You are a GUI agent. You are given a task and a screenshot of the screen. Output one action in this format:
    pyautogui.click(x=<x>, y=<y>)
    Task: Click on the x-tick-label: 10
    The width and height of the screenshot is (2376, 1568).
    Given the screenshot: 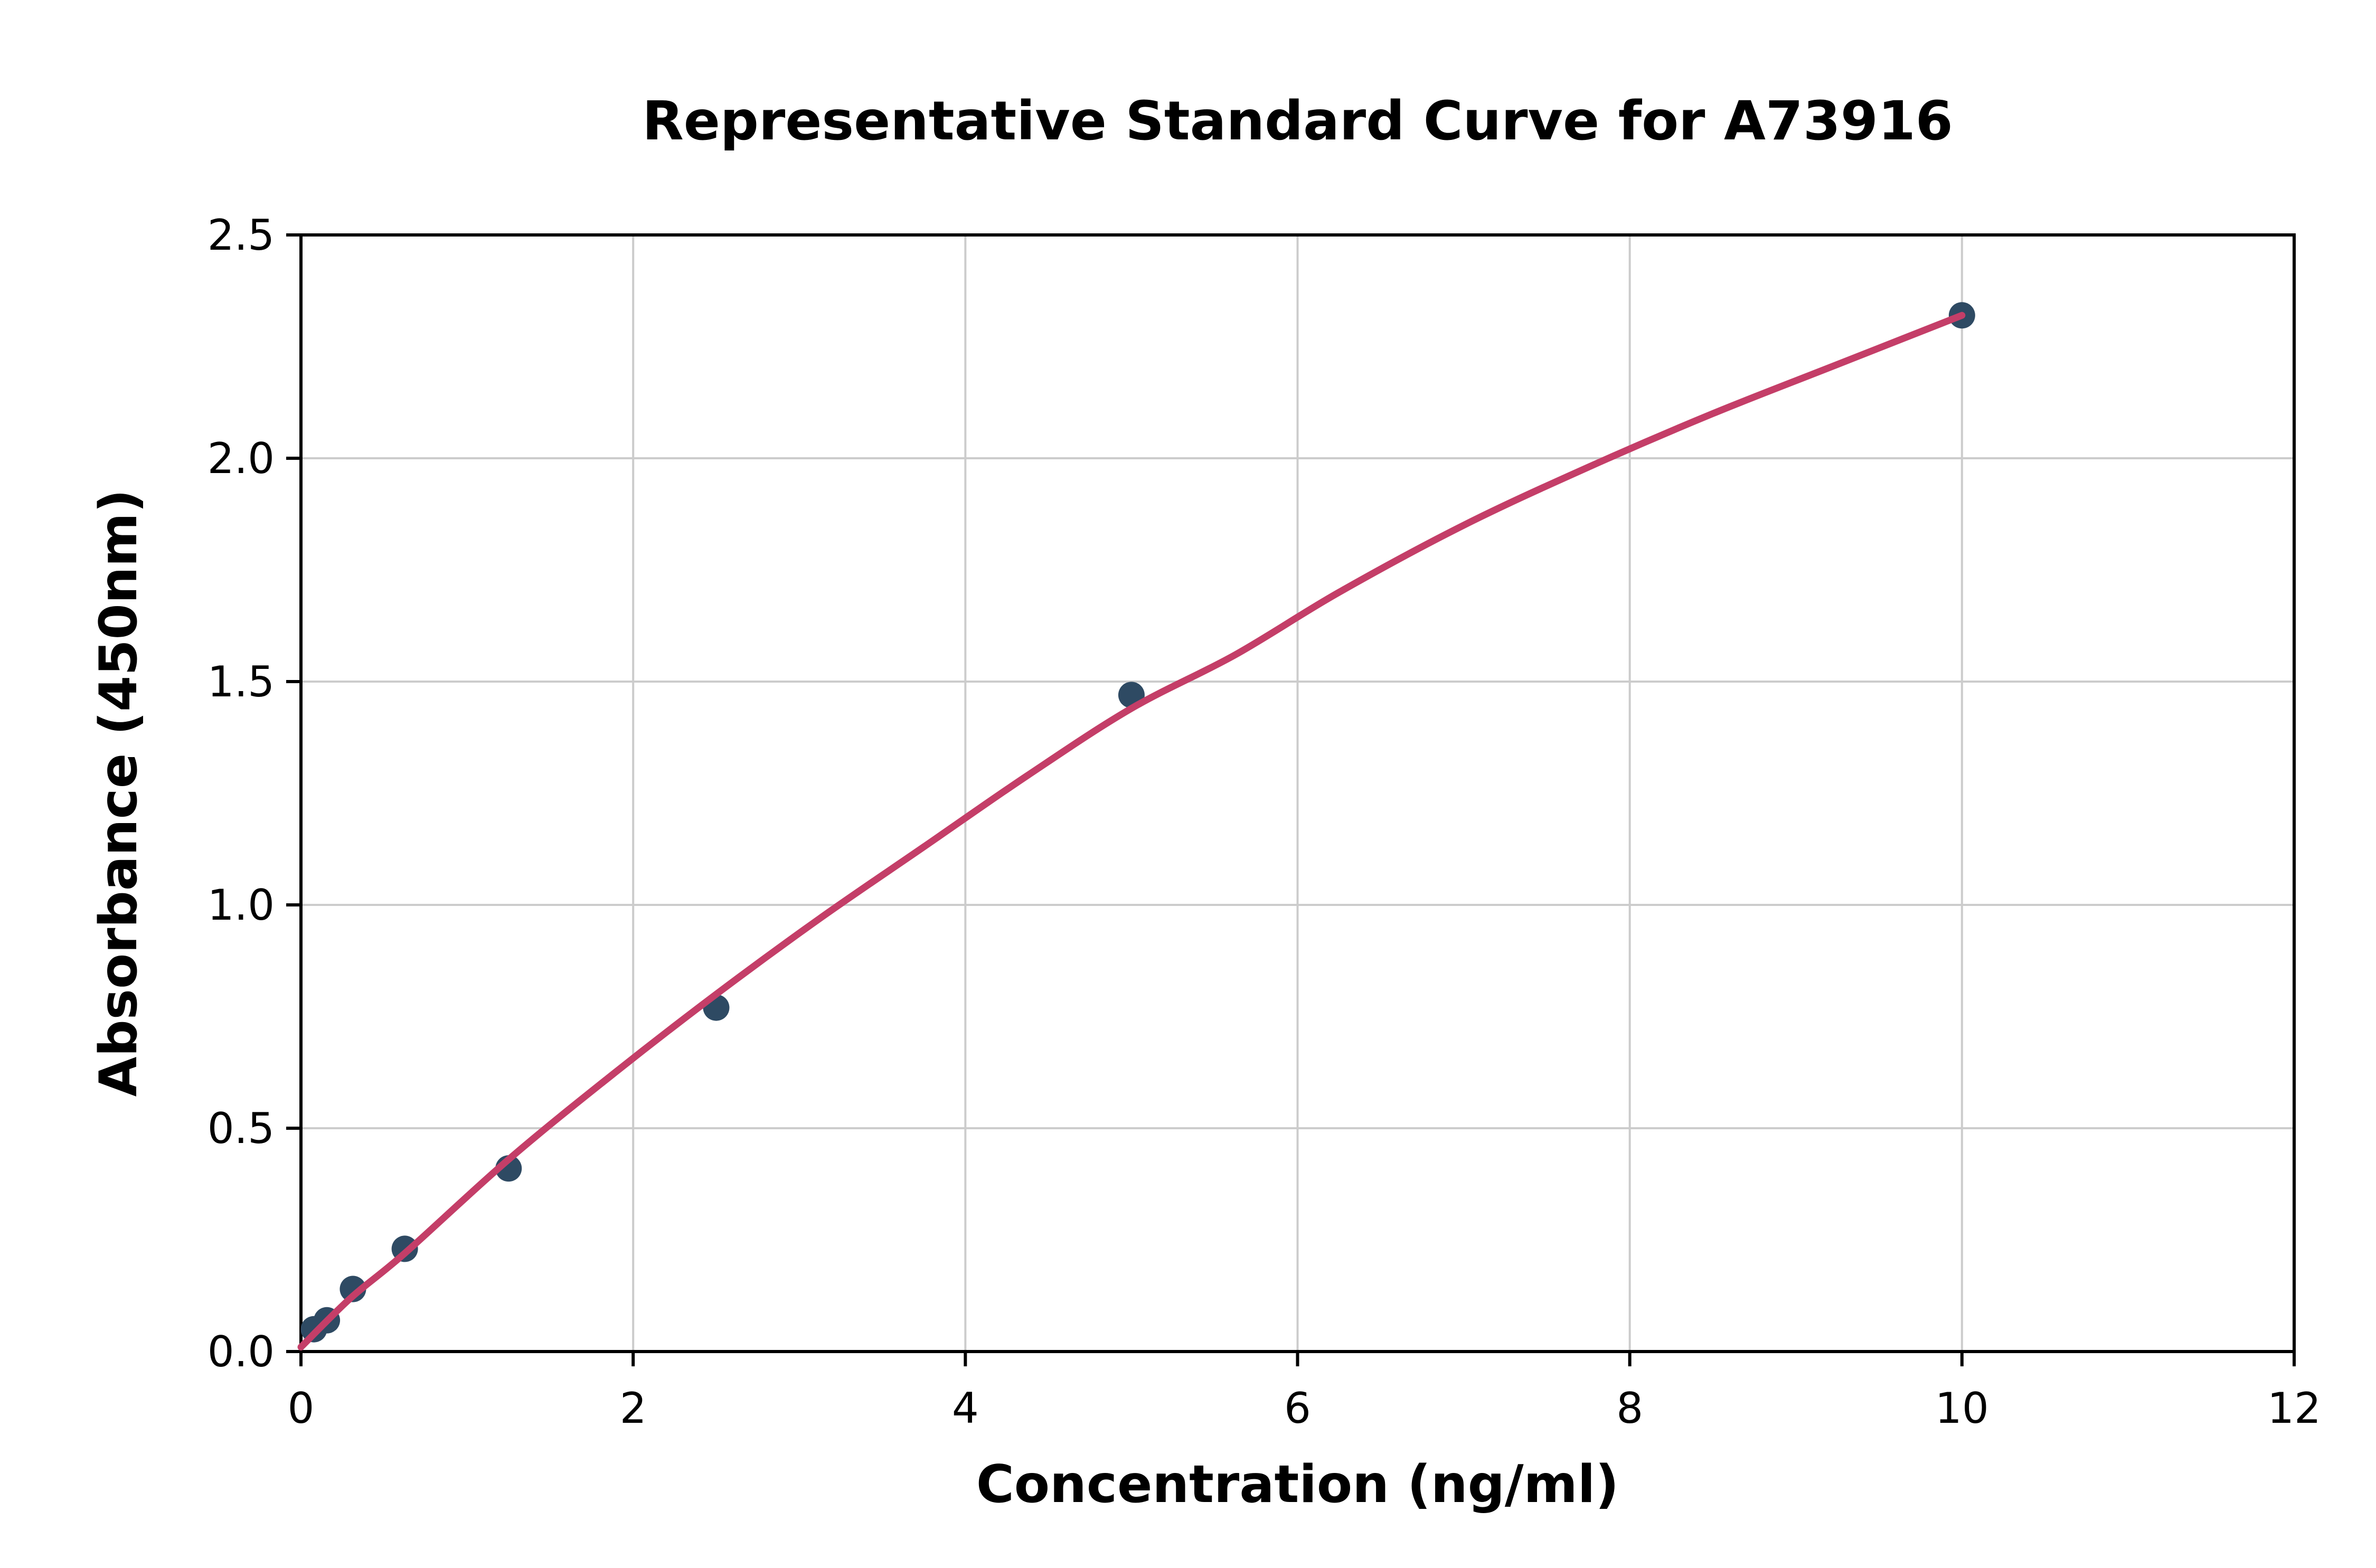 What is the action you would take?
    pyautogui.click(x=1962, y=1408)
    